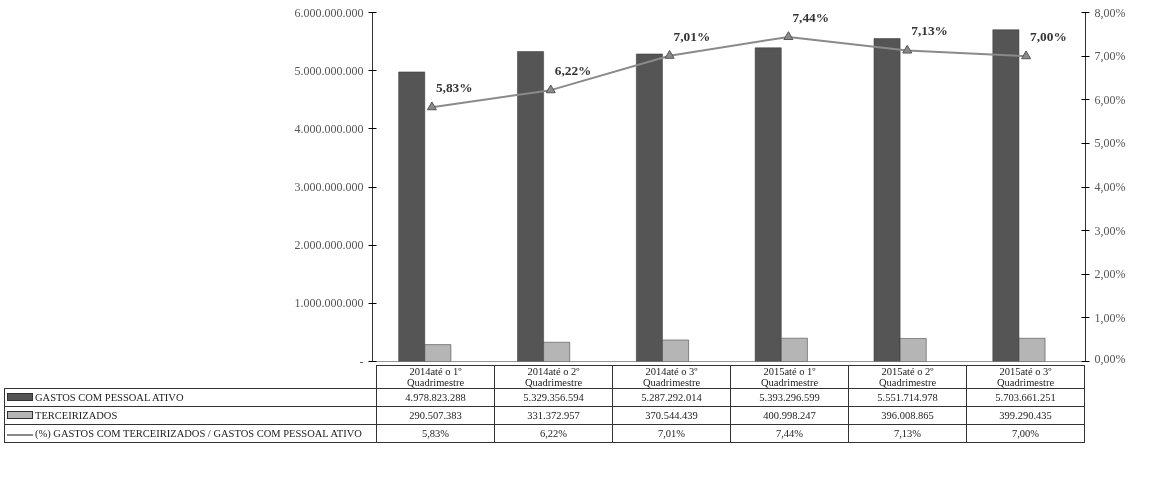 The height and width of the screenshot is (482, 1151). I want to click on x-tick-label: 2014até o 1º Quadrimestre, so click(435, 377).